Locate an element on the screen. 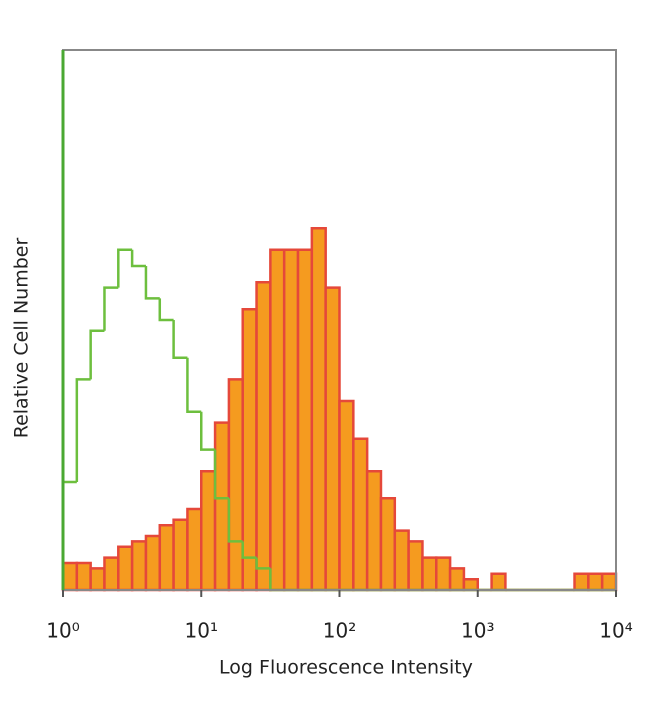 This screenshot has width=650, height=704. y-axis-title: Relative Cell Number is located at coordinates (22, 338).